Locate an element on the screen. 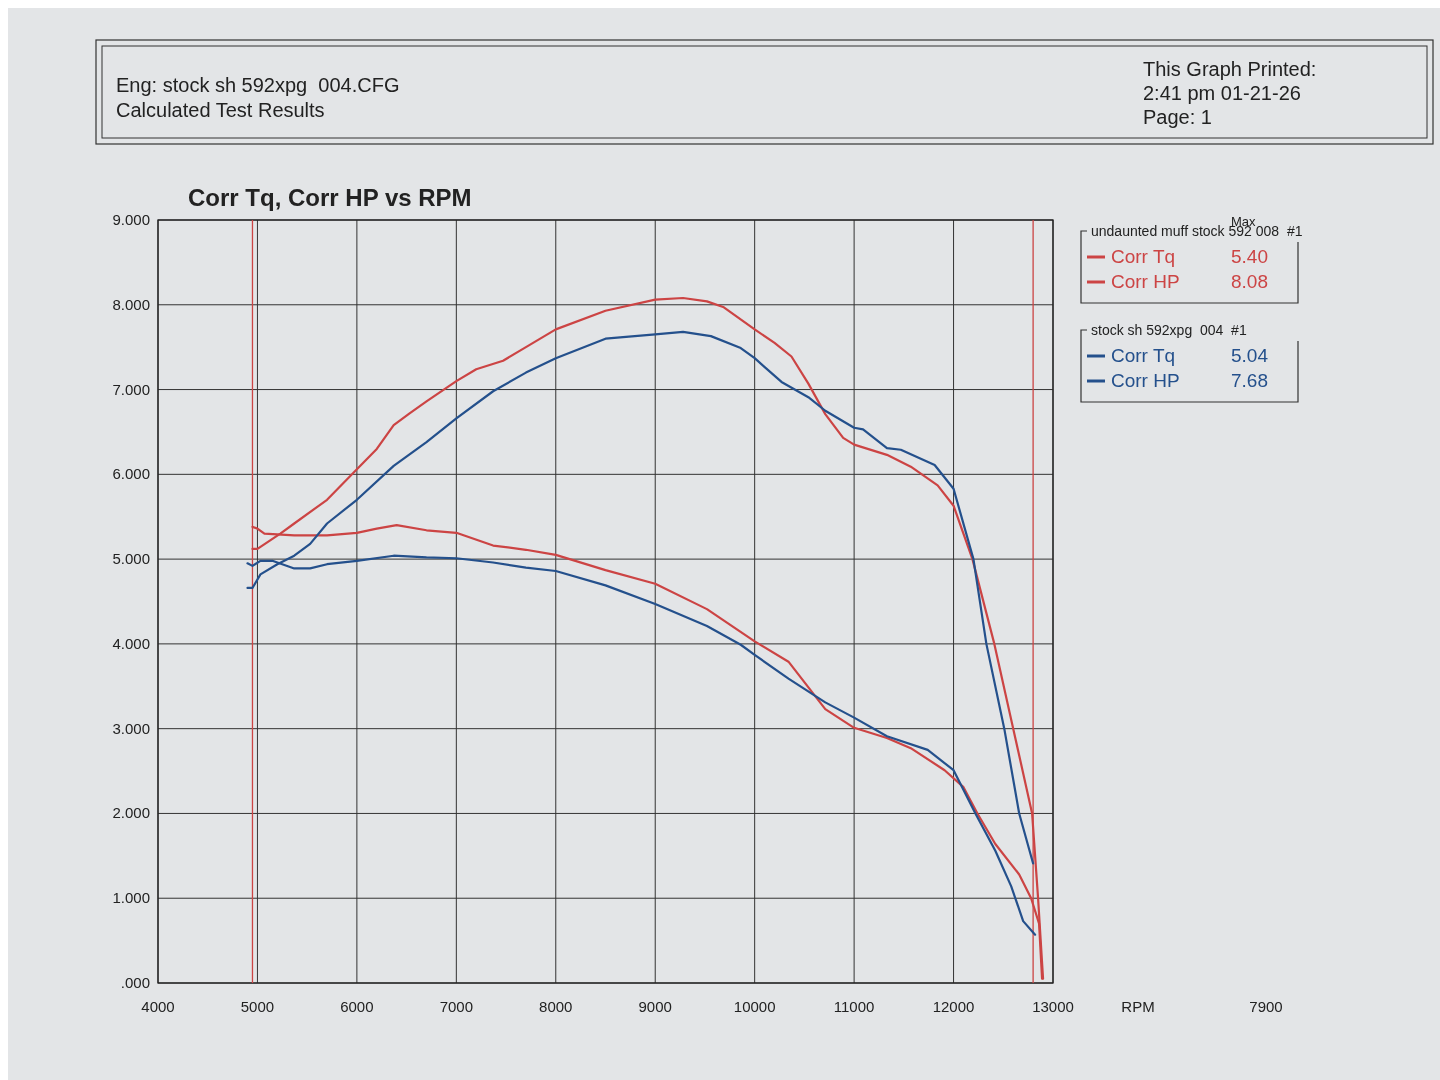 Image resolution: width=1440 pixels, height=1080 pixels. x-tick-label: 5000 is located at coordinates (257, 1006).